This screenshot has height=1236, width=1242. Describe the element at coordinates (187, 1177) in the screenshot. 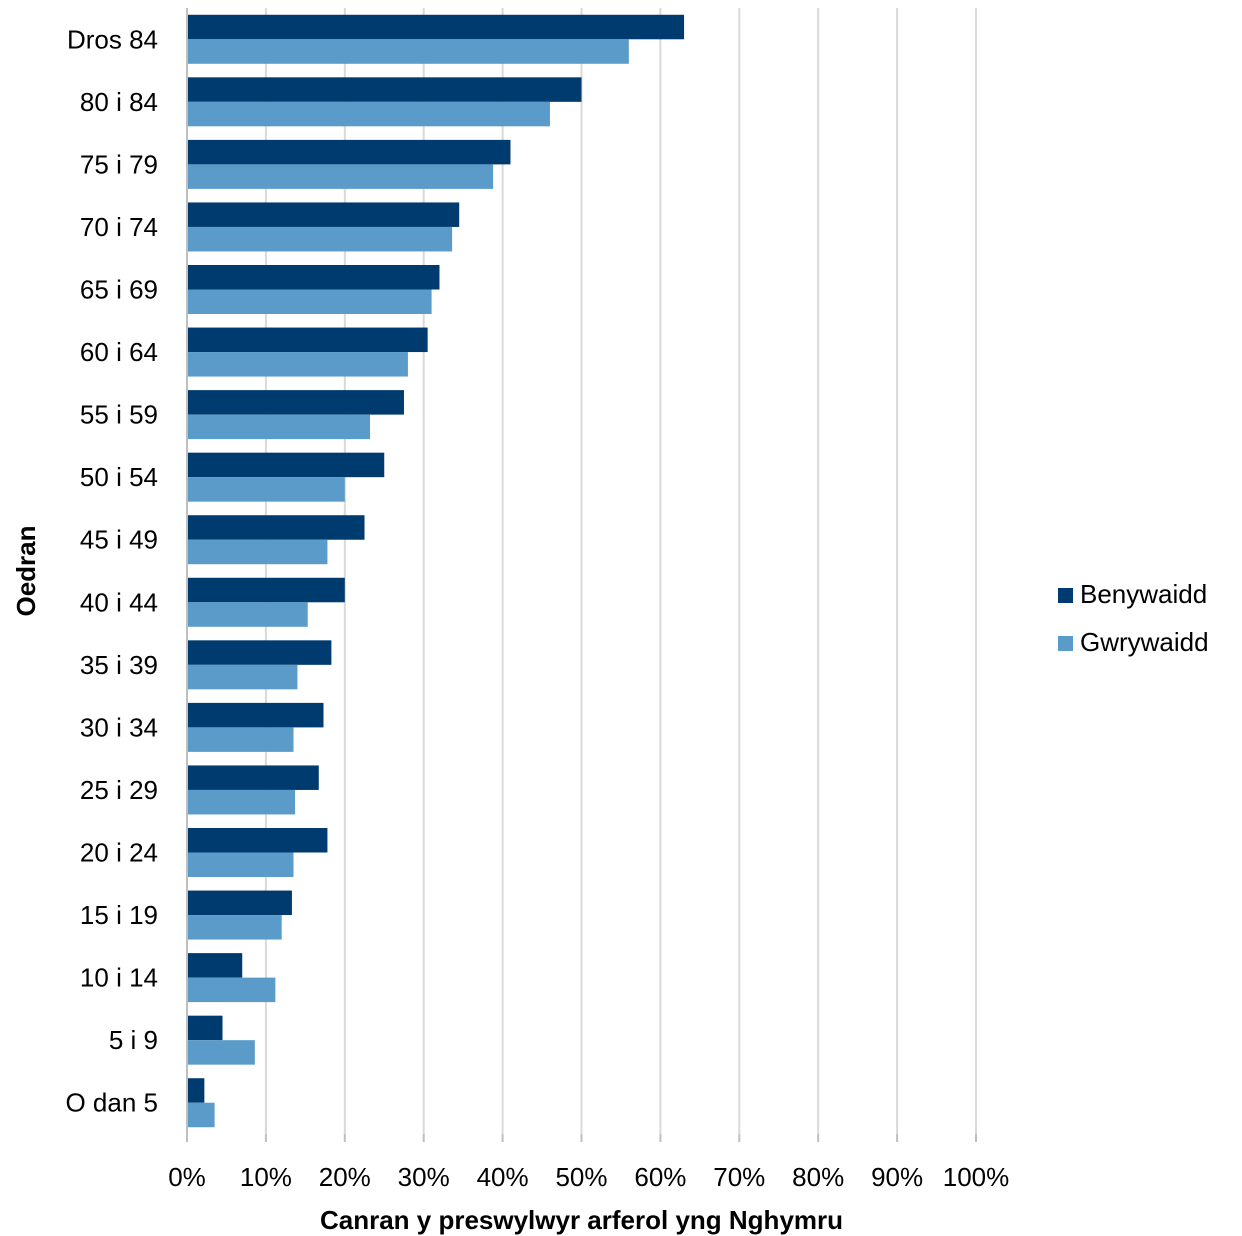

I see `x-tick-label: 0%` at that location.